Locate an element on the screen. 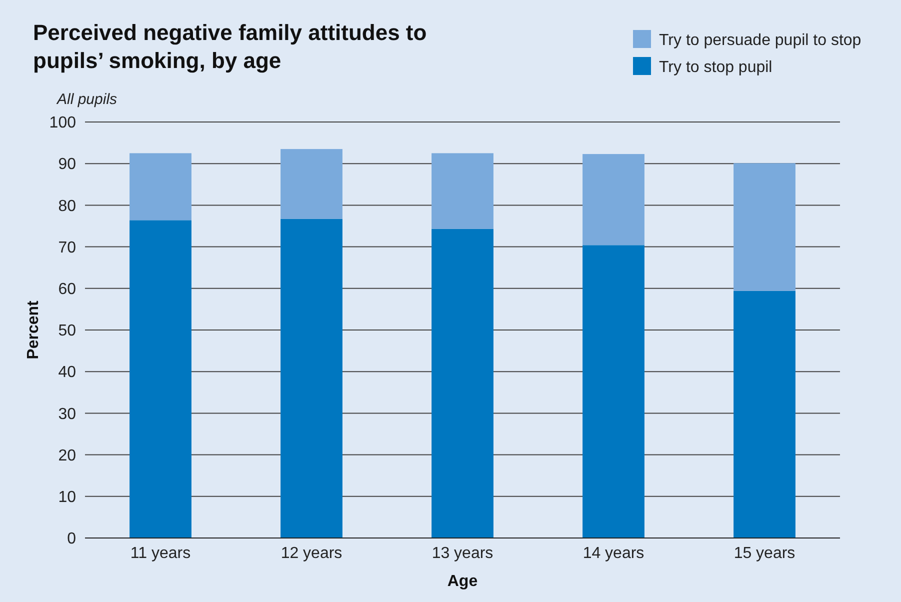 Image resolution: width=901 pixels, height=602 pixels. legend-label: Try to stop pupil is located at coordinates (715, 67).